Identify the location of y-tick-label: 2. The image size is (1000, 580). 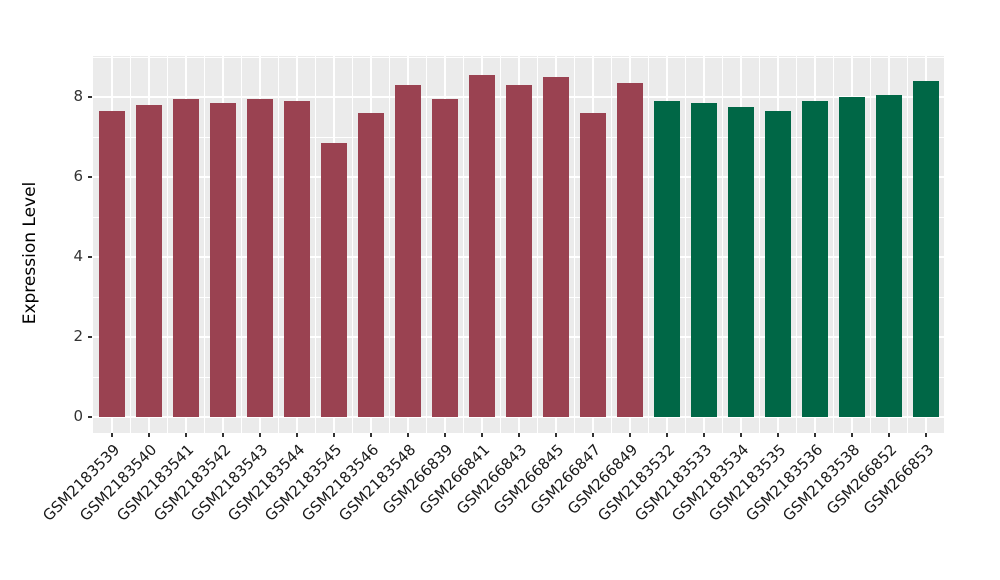
(78, 336).